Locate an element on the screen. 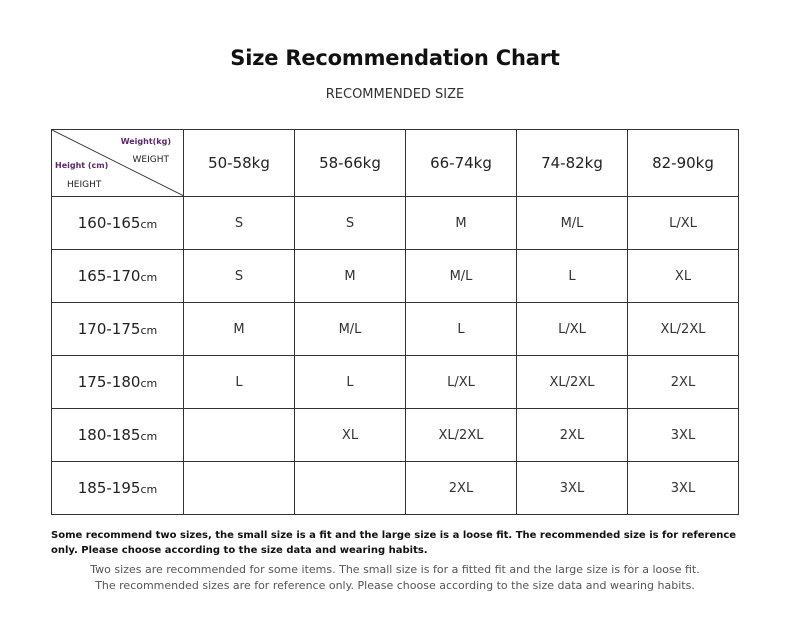  height-cell: 160-165cm is located at coordinates (117, 223).